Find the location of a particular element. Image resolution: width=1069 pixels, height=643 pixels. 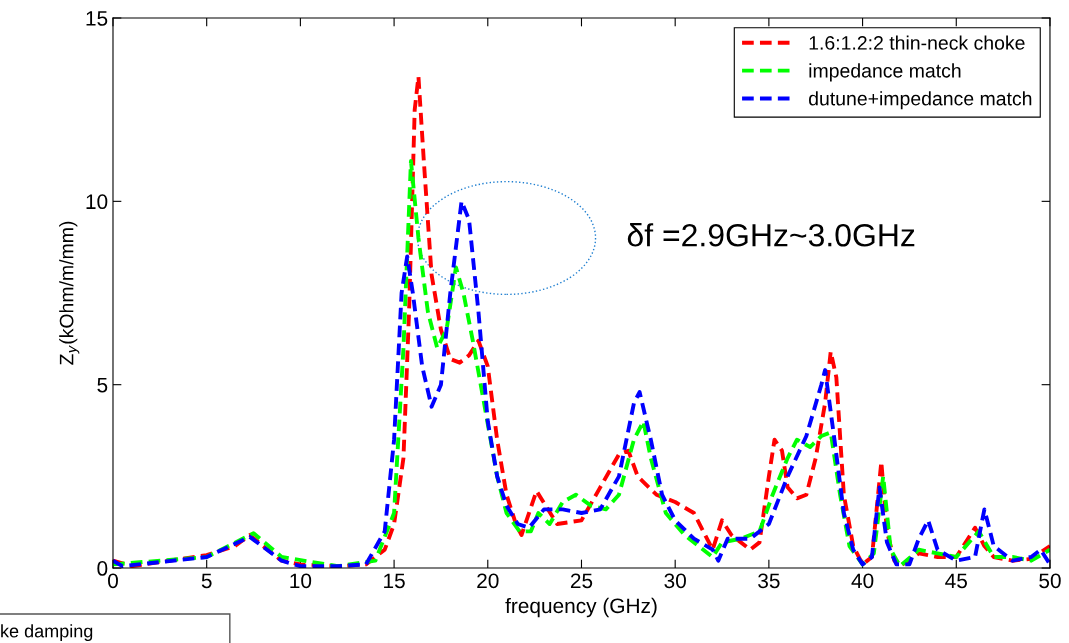

legend-label: impedance match is located at coordinates (885, 72).